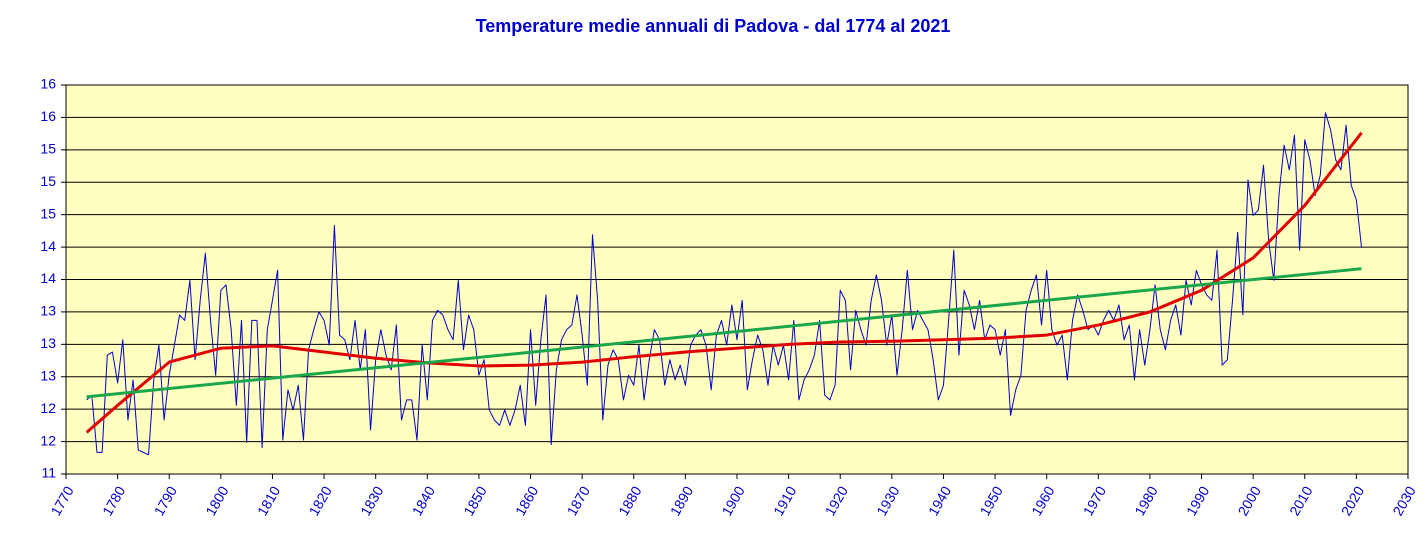 This screenshot has width=1426, height=549. I want to click on x-tick-label: 2030, so click(1404, 500).